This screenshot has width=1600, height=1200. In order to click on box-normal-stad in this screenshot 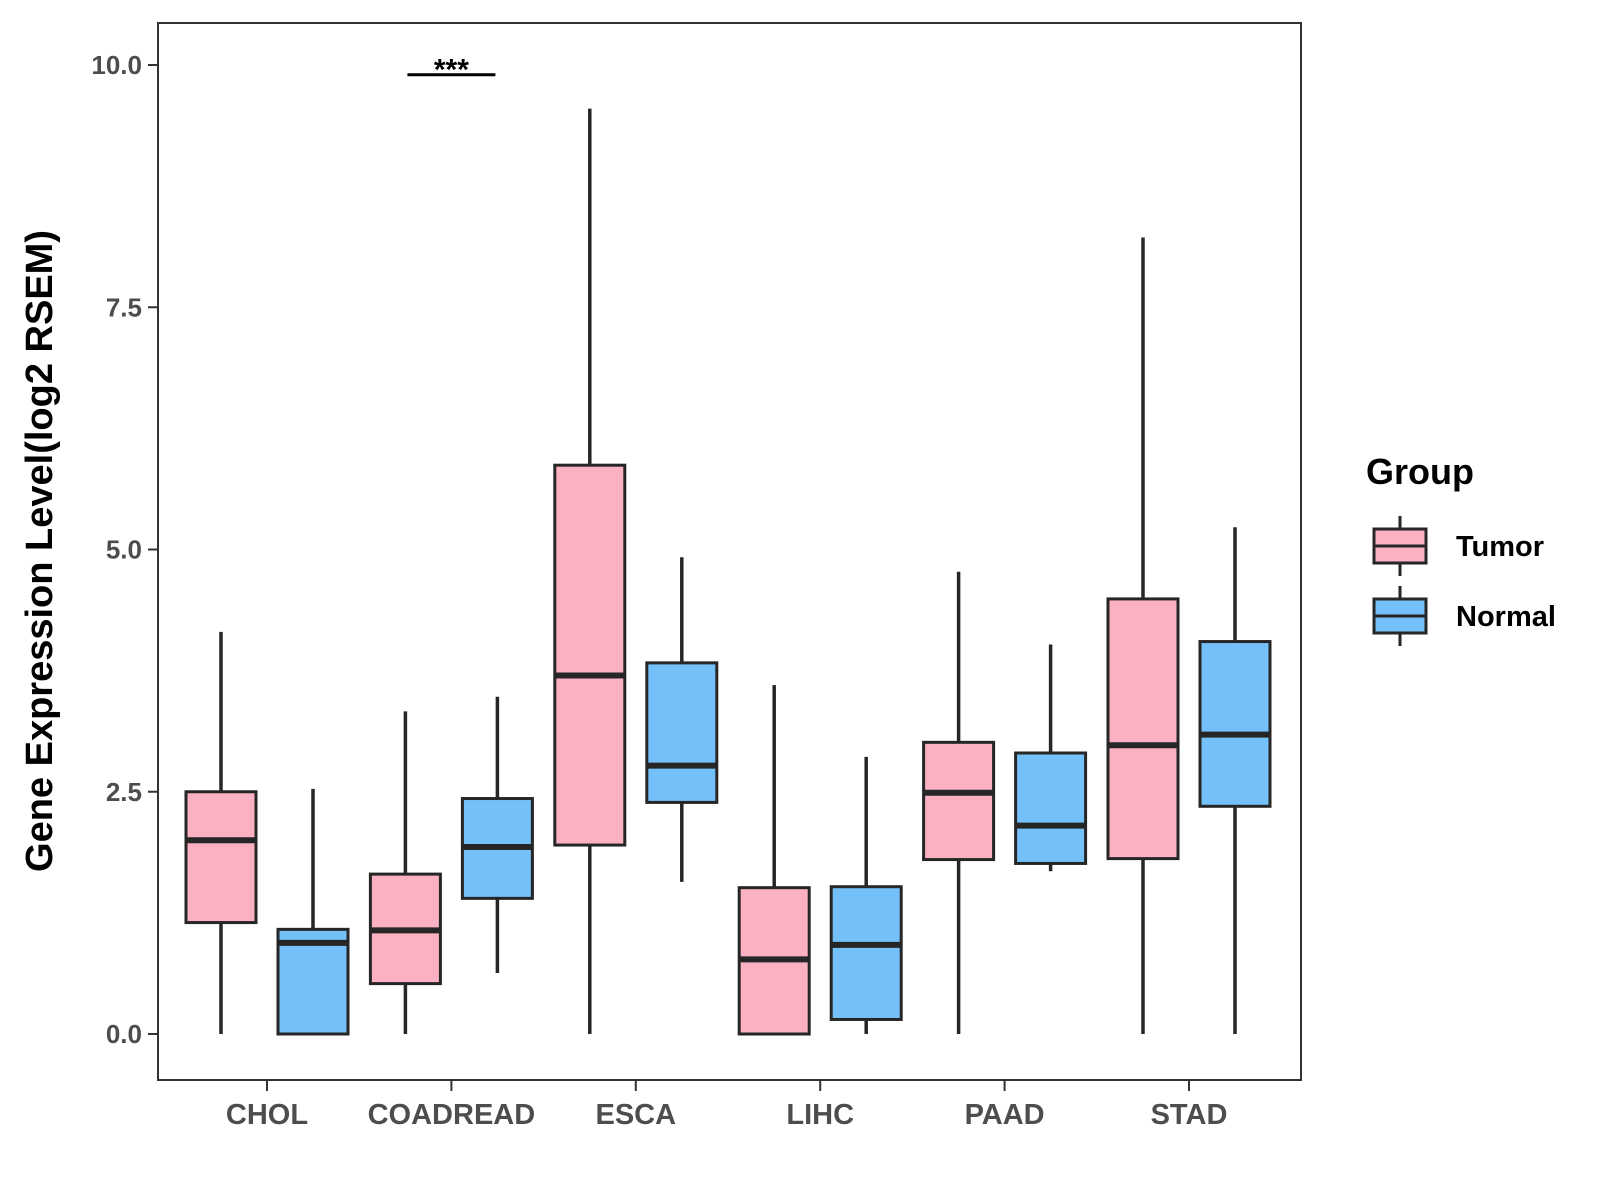, I will do `click(1235, 780)`.